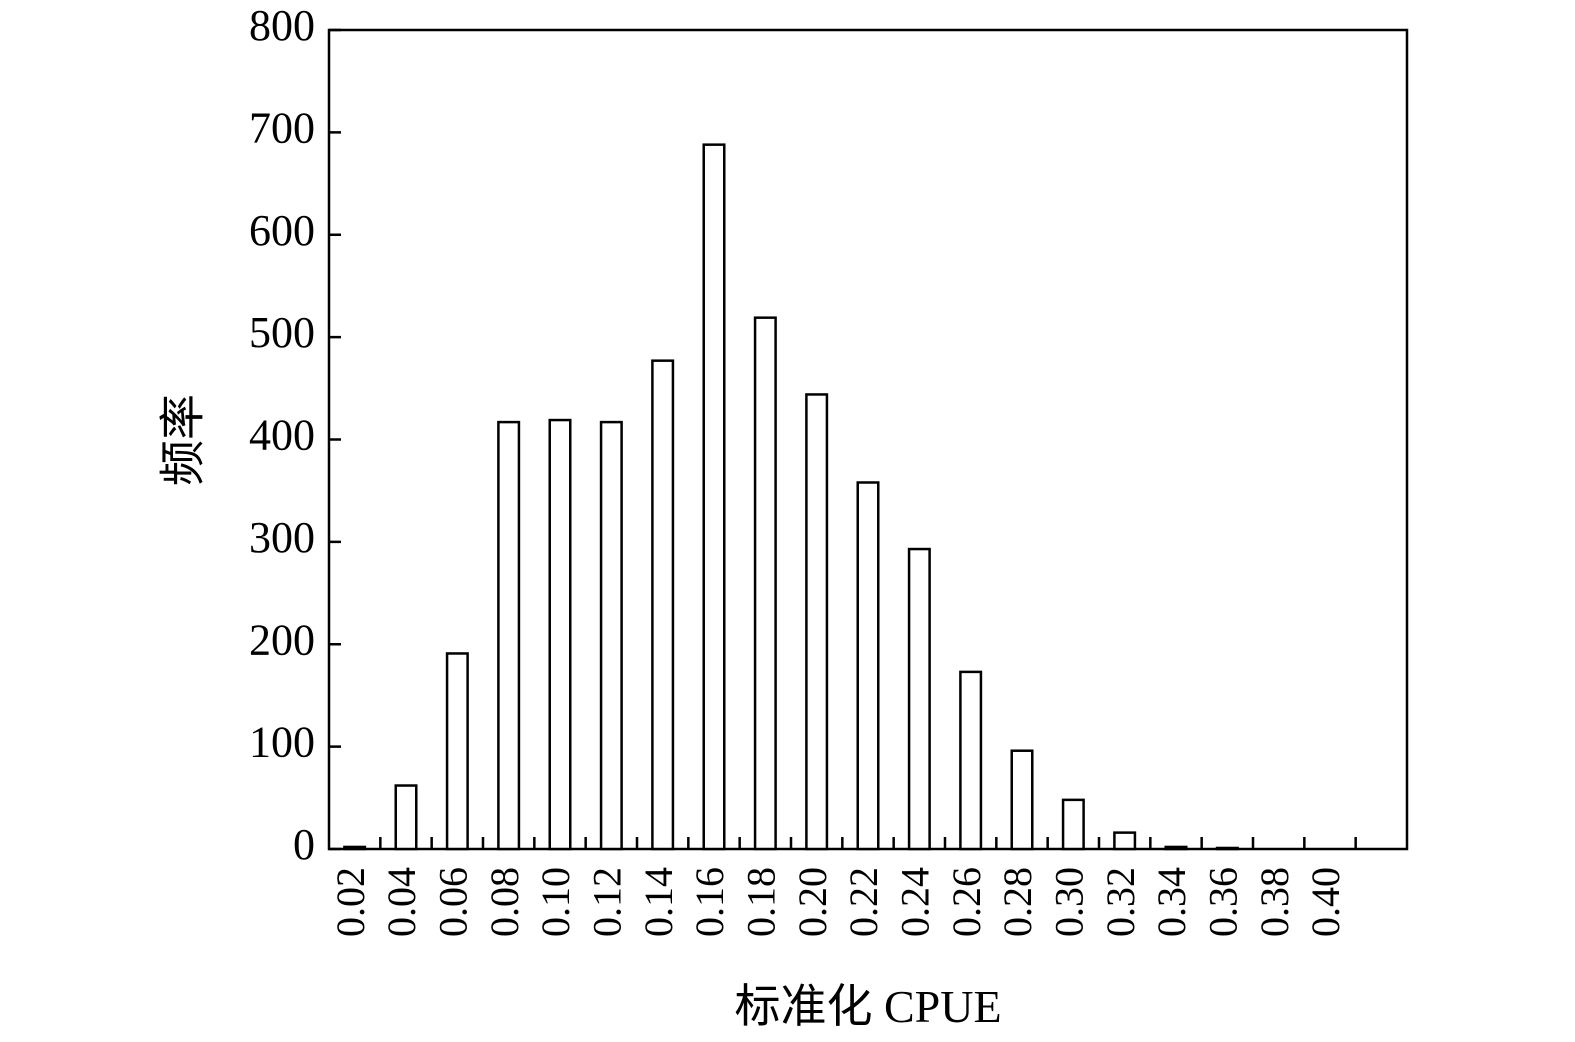 This screenshot has height=1042, width=1575. Describe the element at coordinates (915, 902) in the screenshot. I see `x-tick-label: 0.24` at that location.